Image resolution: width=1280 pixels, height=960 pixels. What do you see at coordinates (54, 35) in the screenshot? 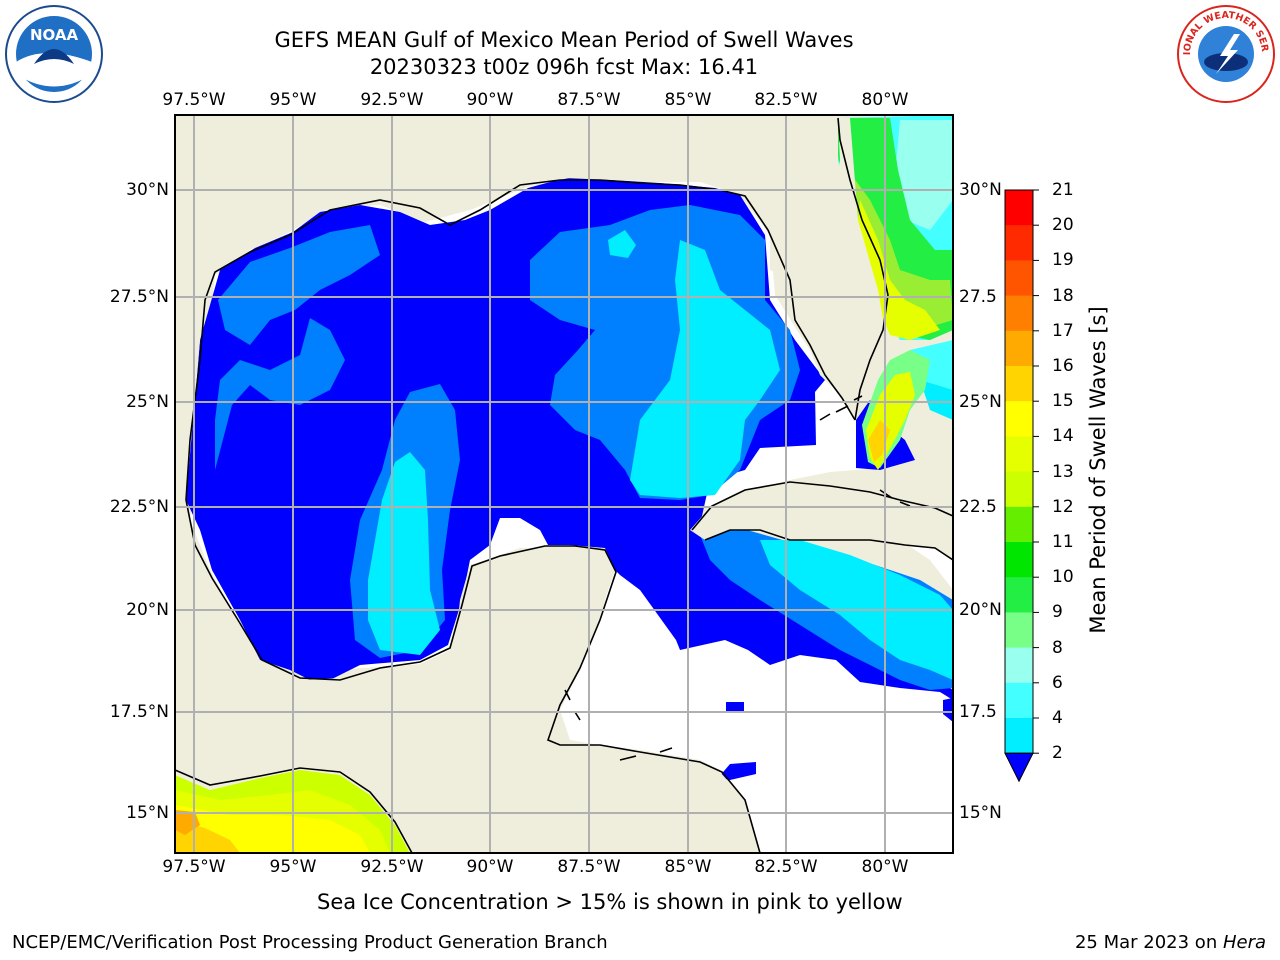
I see `svg-text: NOAA` at bounding box center [54, 35].